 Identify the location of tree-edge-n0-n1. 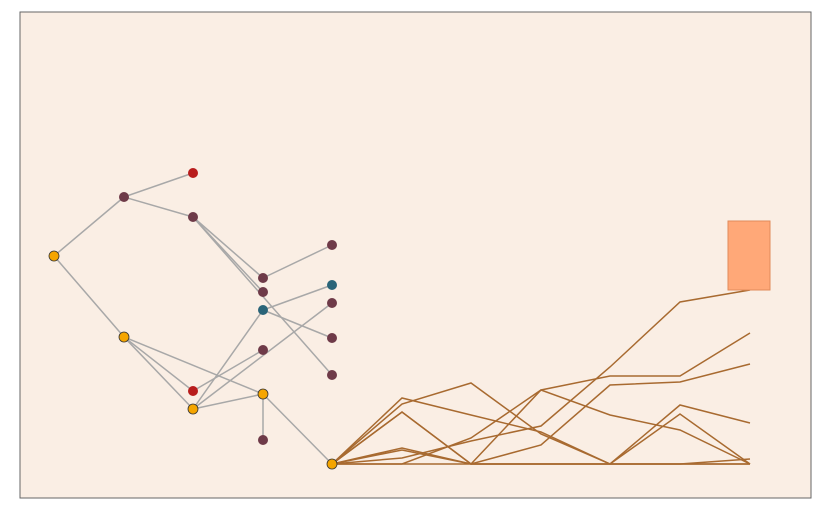
(89, 226).